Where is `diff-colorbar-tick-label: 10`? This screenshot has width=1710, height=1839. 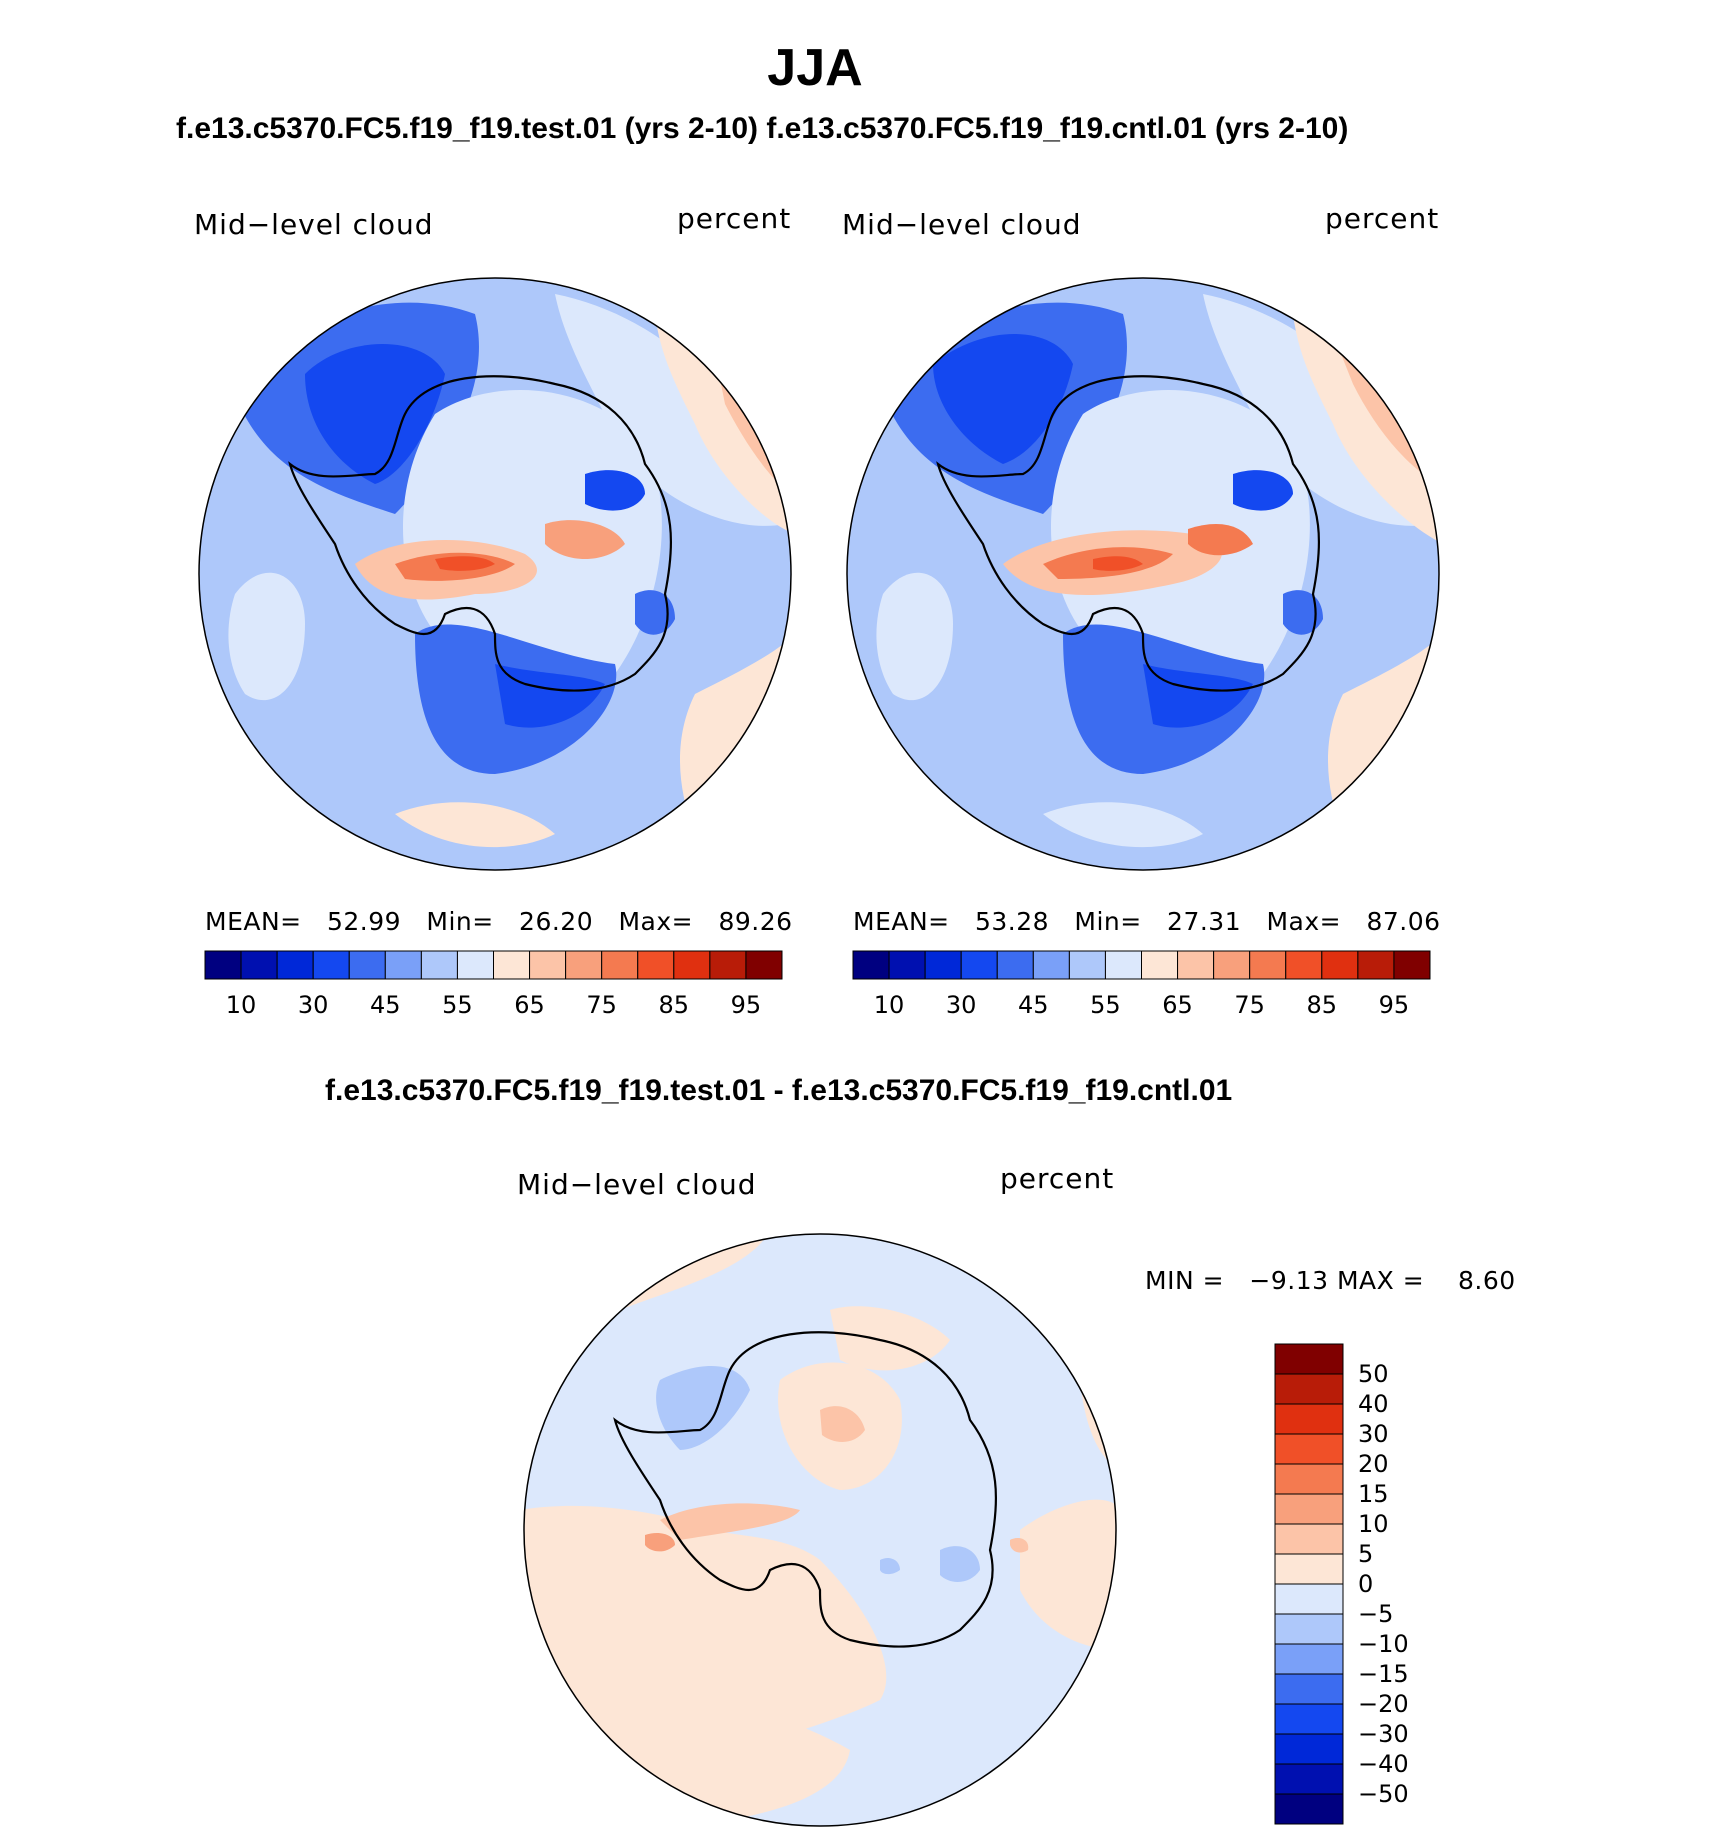 diff-colorbar-tick-label: 10 is located at coordinates (1373, 1524).